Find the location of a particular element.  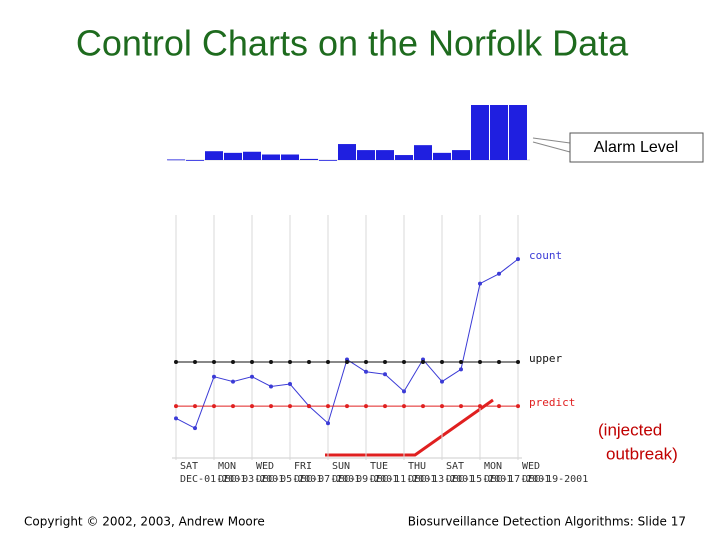

x-date-label: DEC-17-2001 is located at coordinates (517, 479).